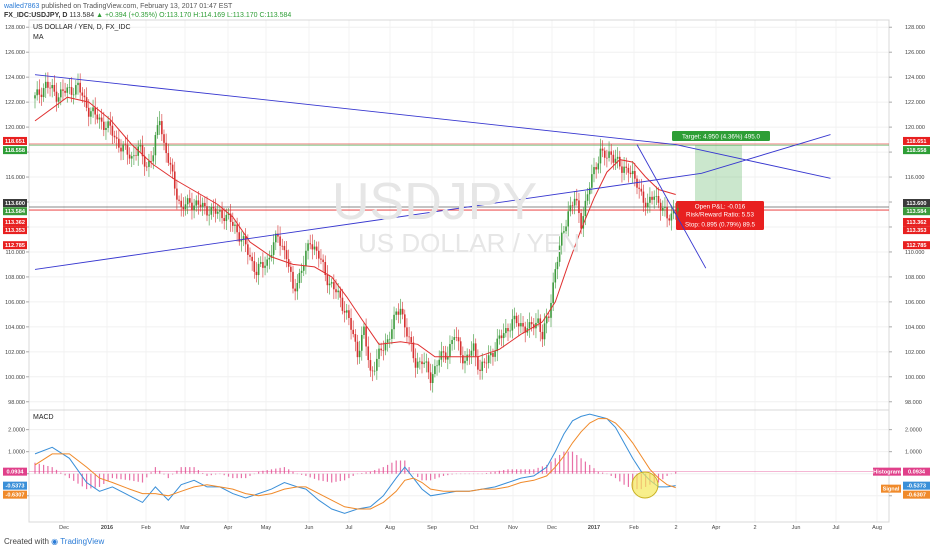 The height and width of the screenshot is (550, 932). What do you see at coordinates (348, 528) in the screenshot?
I see `time-tick-label: Jul` at bounding box center [348, 528].